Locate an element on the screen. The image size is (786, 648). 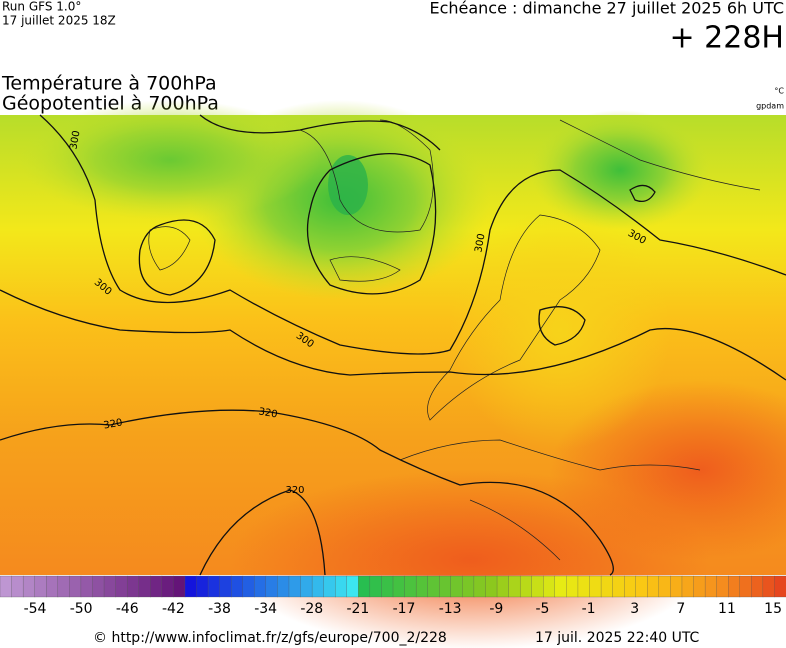
color-bar-label: -17 is located at coordinates (404, 609).